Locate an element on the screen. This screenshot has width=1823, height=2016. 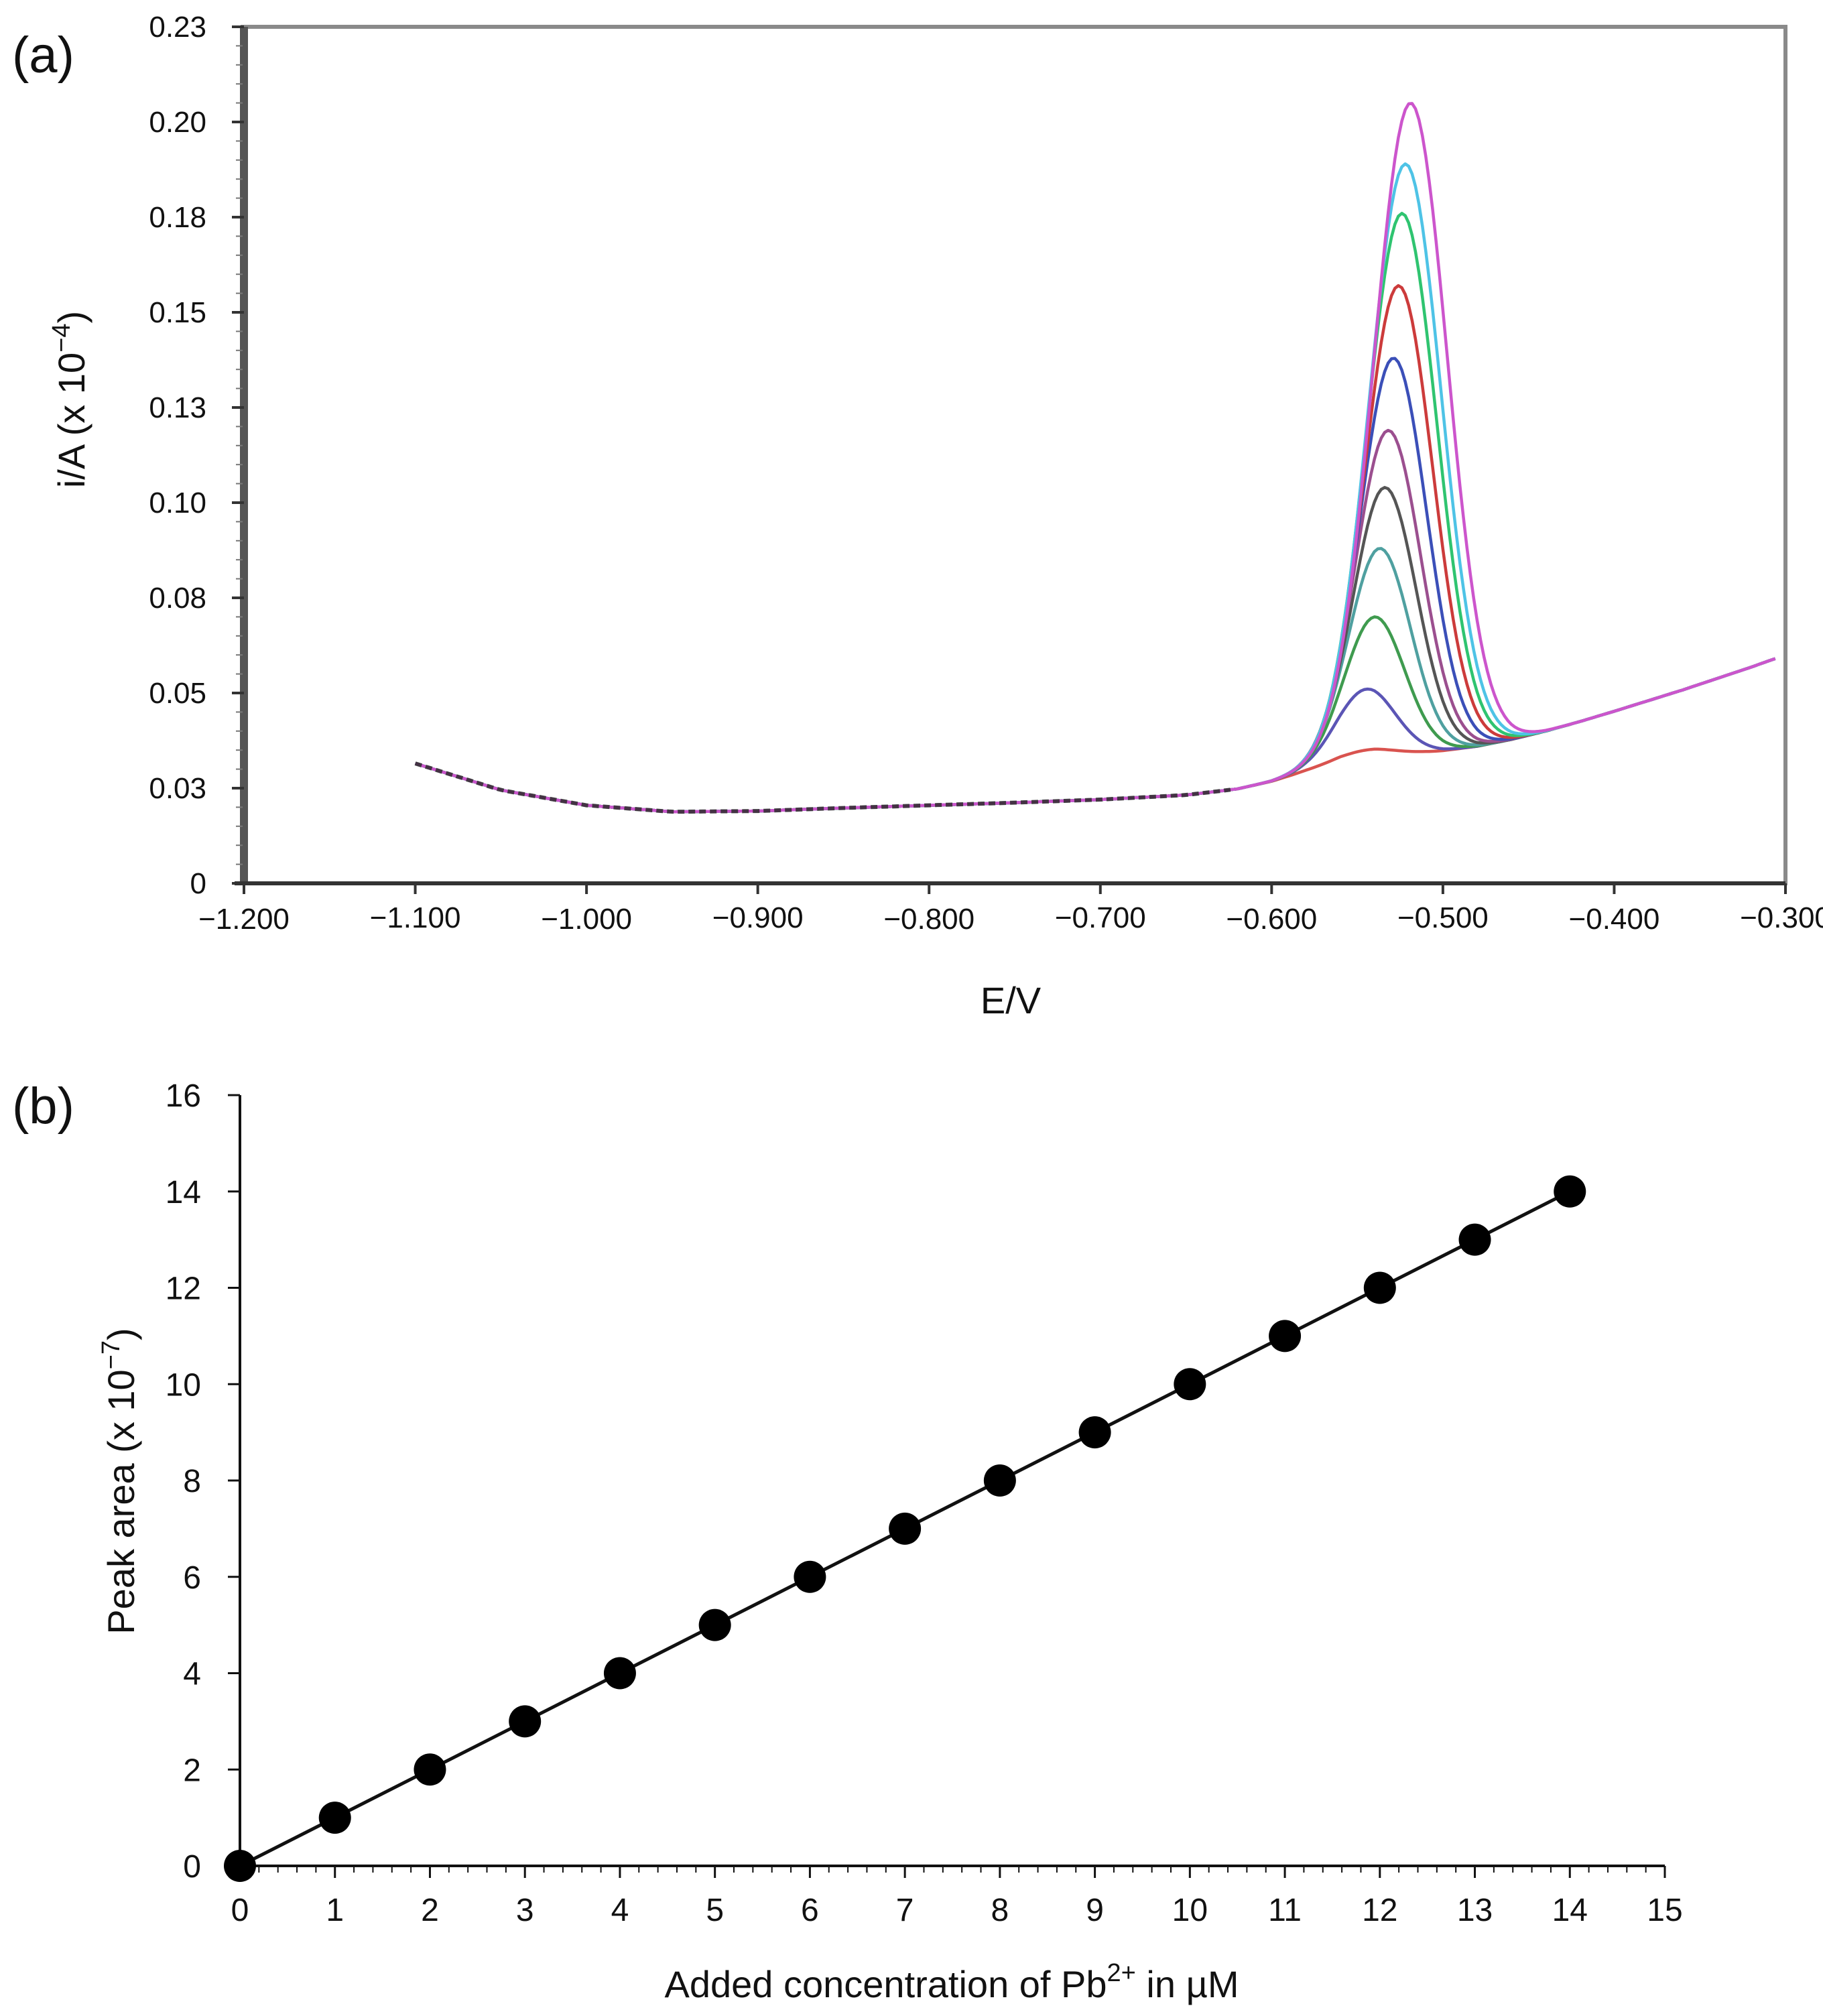
panel-b-label: (b) is located at coordinates (43, 1106).